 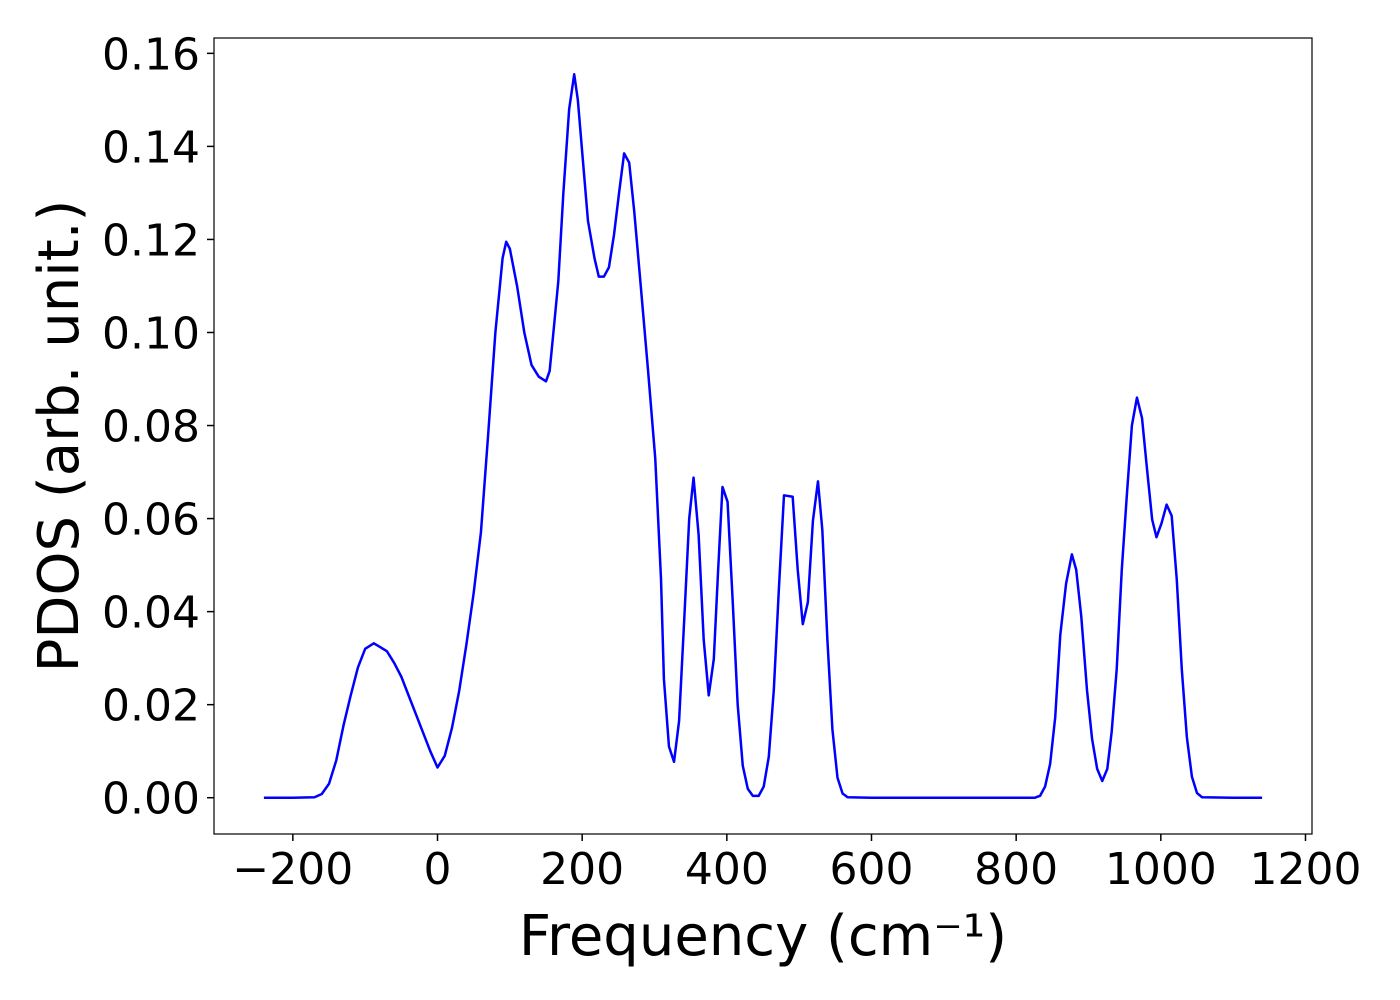 What do you see at coordinates (151, 520) in the screenshot?
I see `y-tick-label: 0.06` at bounding box center [151, 520].